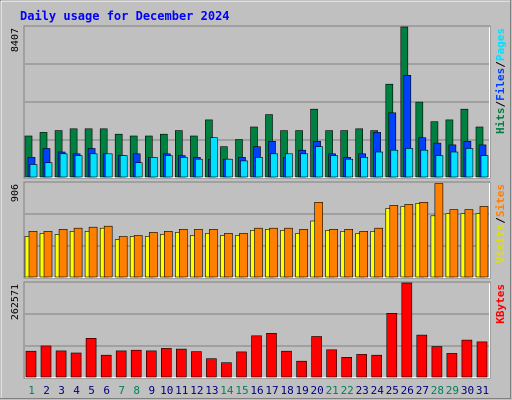 The height and width of the screenshot is (400, 512). I want to click on y-max-label: 8407, so click(15, 40).